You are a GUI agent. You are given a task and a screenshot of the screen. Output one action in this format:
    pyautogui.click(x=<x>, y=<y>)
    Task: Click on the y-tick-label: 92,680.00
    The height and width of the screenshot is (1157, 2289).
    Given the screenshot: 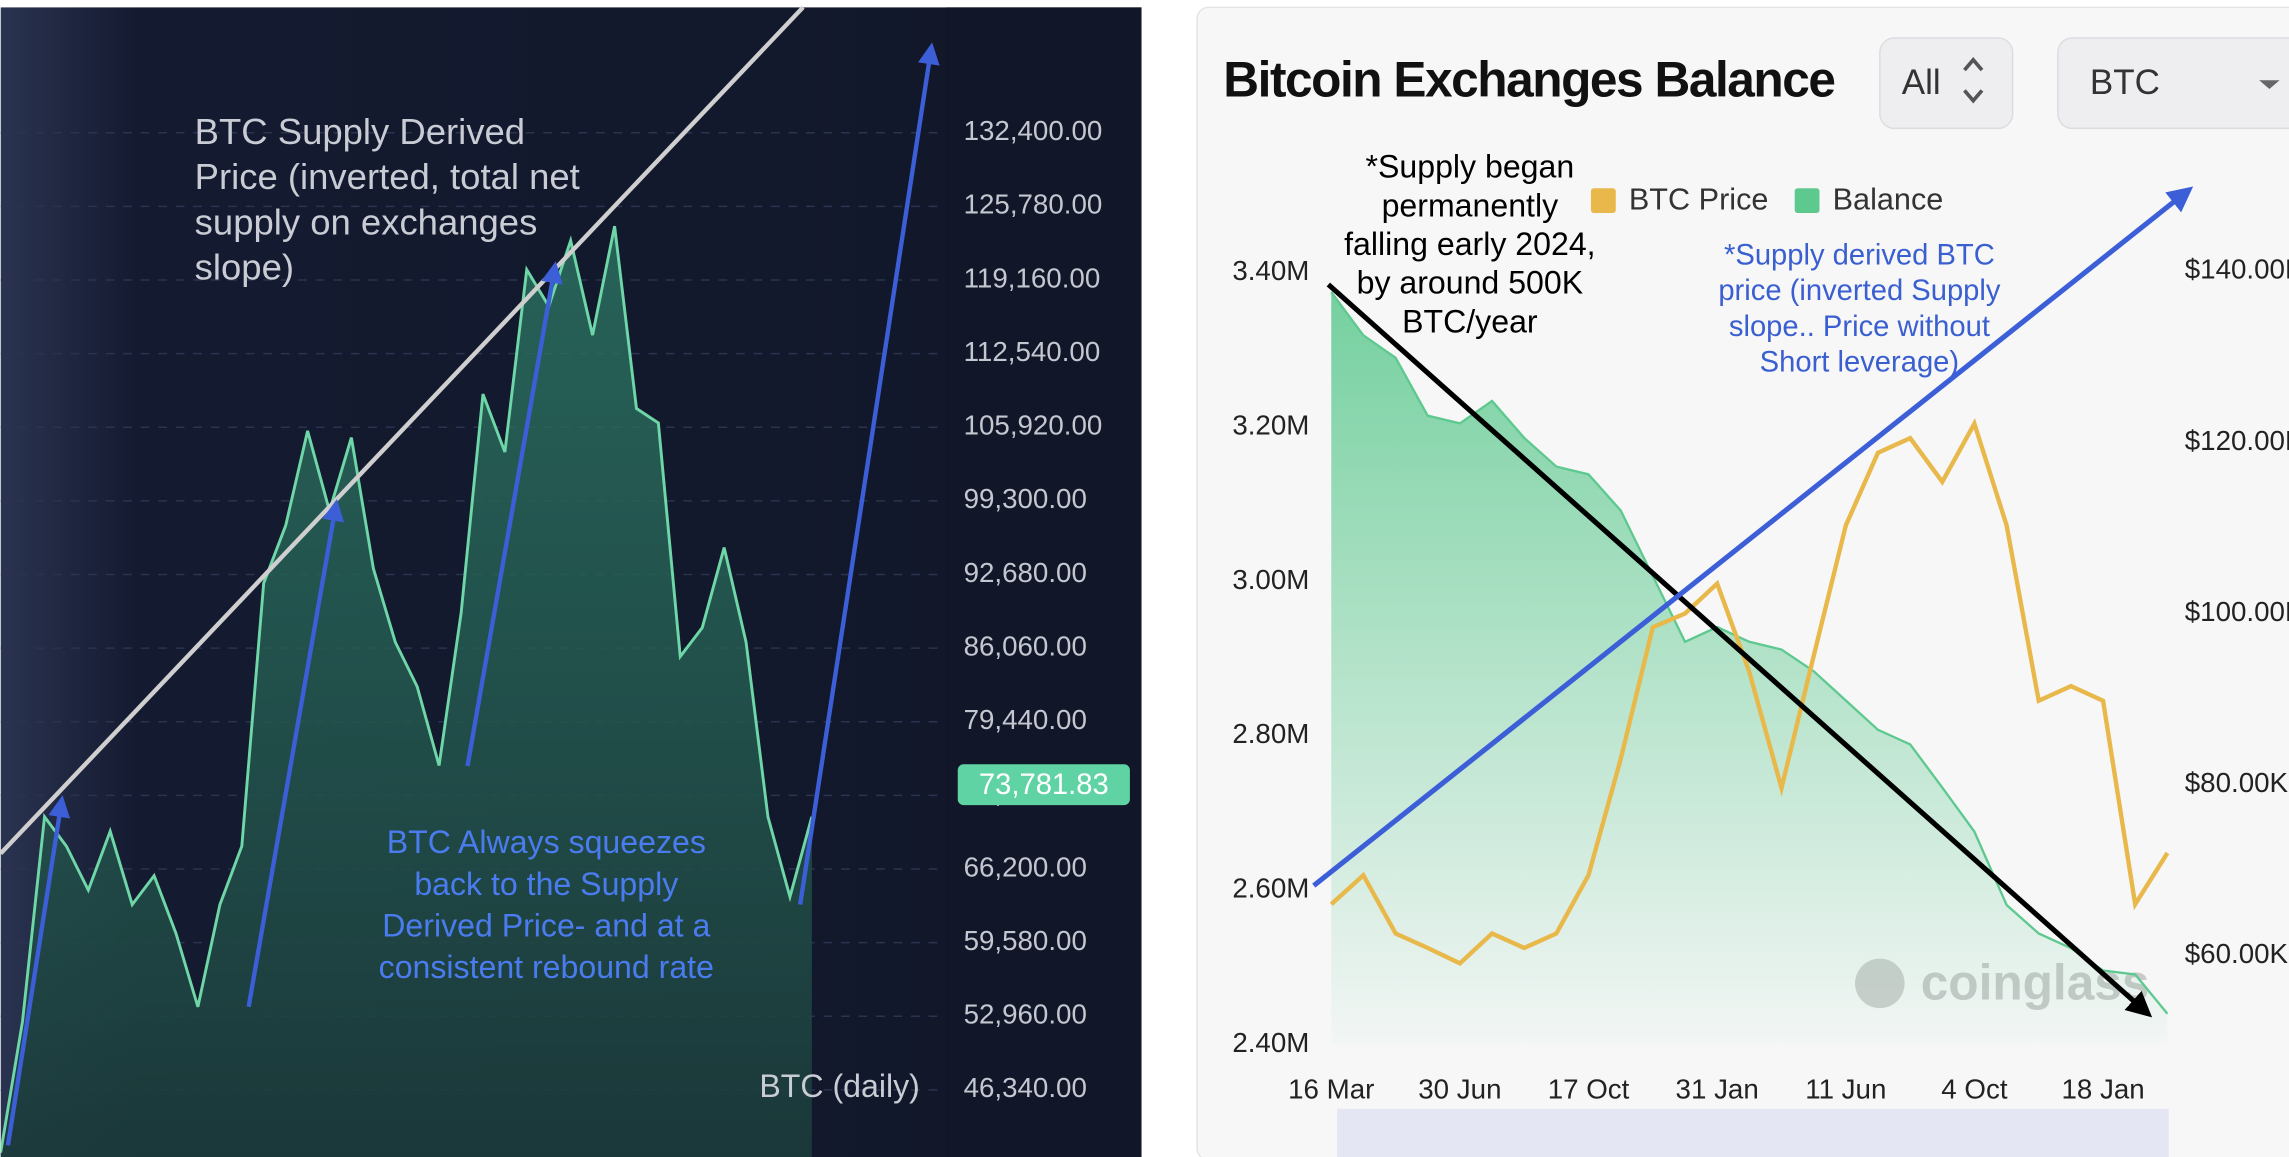 What is the action you would take?
    pyautogui.click(x=1025, y=572)
    